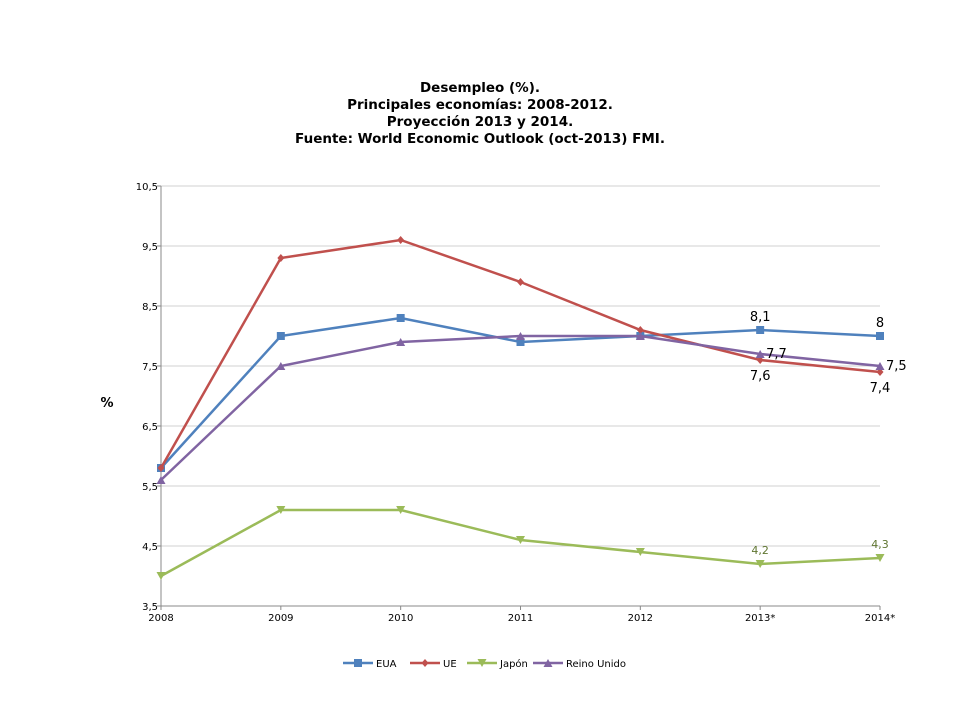  What do you see at coordinates (760, 317) in the screenshot?
I see `data-label-eua: 8,1` at bounding box center [760, 317].